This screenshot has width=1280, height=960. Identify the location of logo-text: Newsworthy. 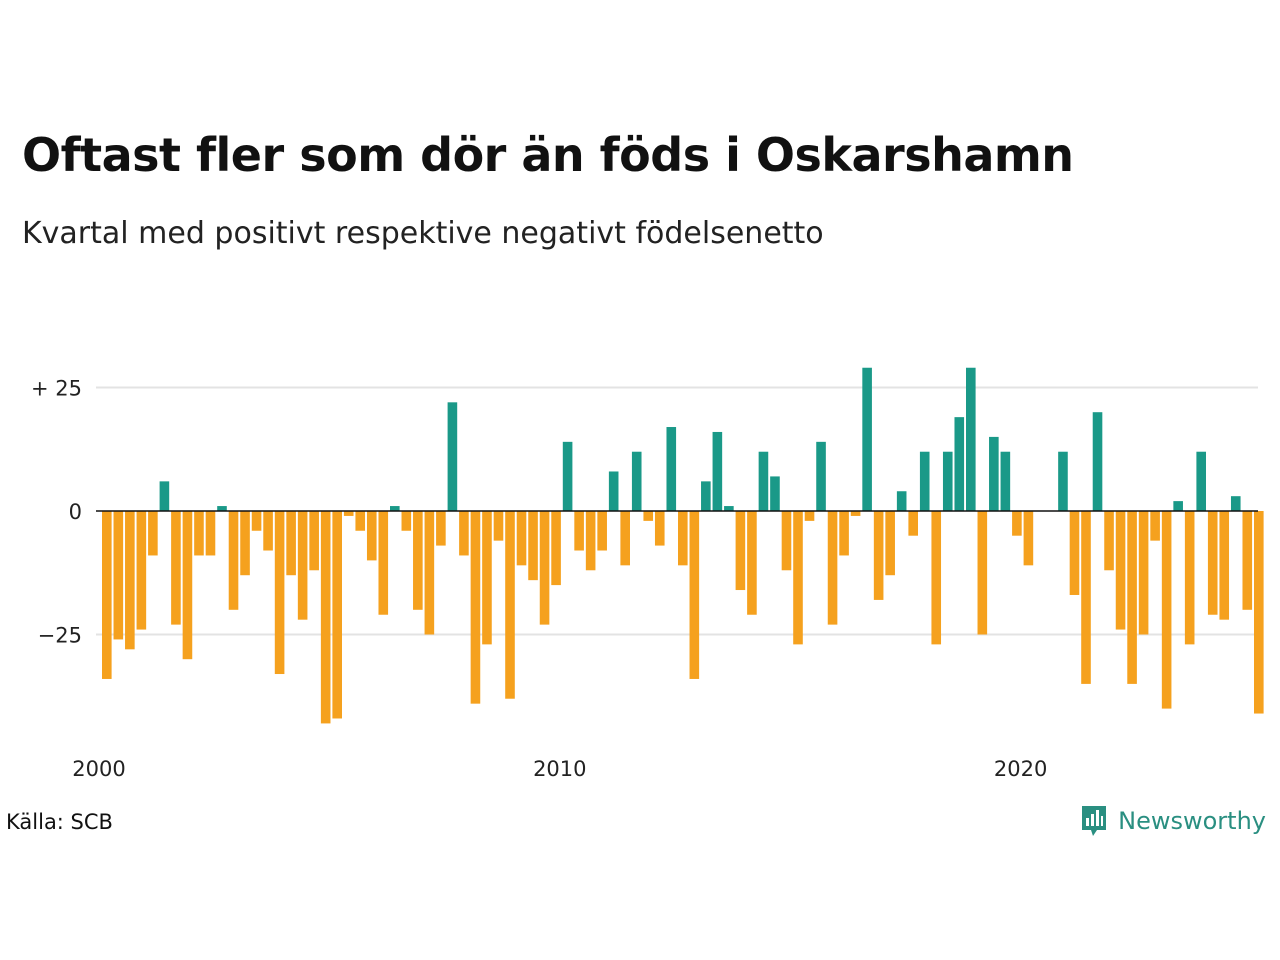
(1192, 821).